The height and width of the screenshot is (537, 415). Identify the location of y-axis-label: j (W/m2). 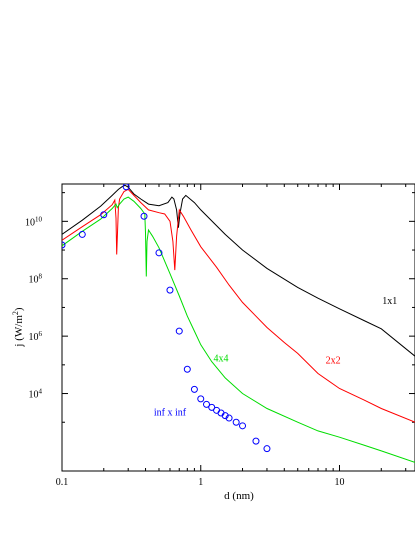
(18, 327).